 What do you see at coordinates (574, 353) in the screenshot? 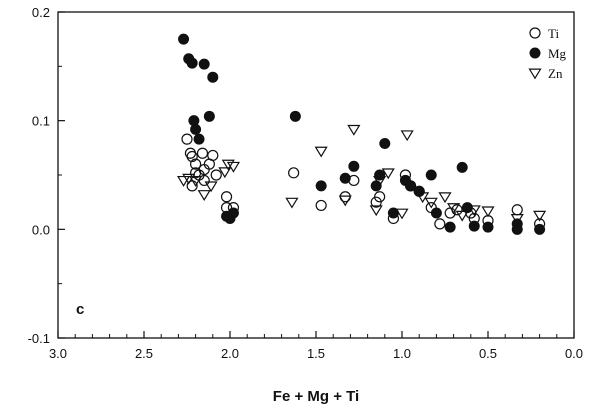
I see `x-tick-label: 0.0` at bounding box center [574, 353].